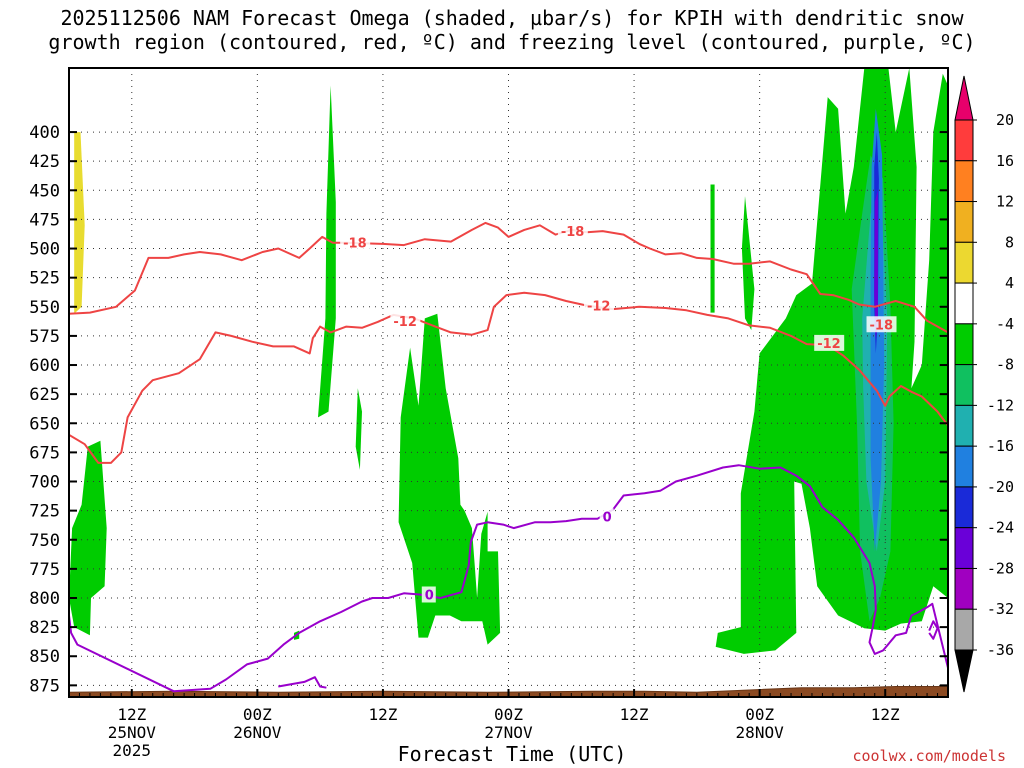 This screenshot has height=768, width=1024. What do you see at coordinates (44, 162) in the screenshot?
I see `y-tick-label-425: 425` at bounding box center [44, 162].